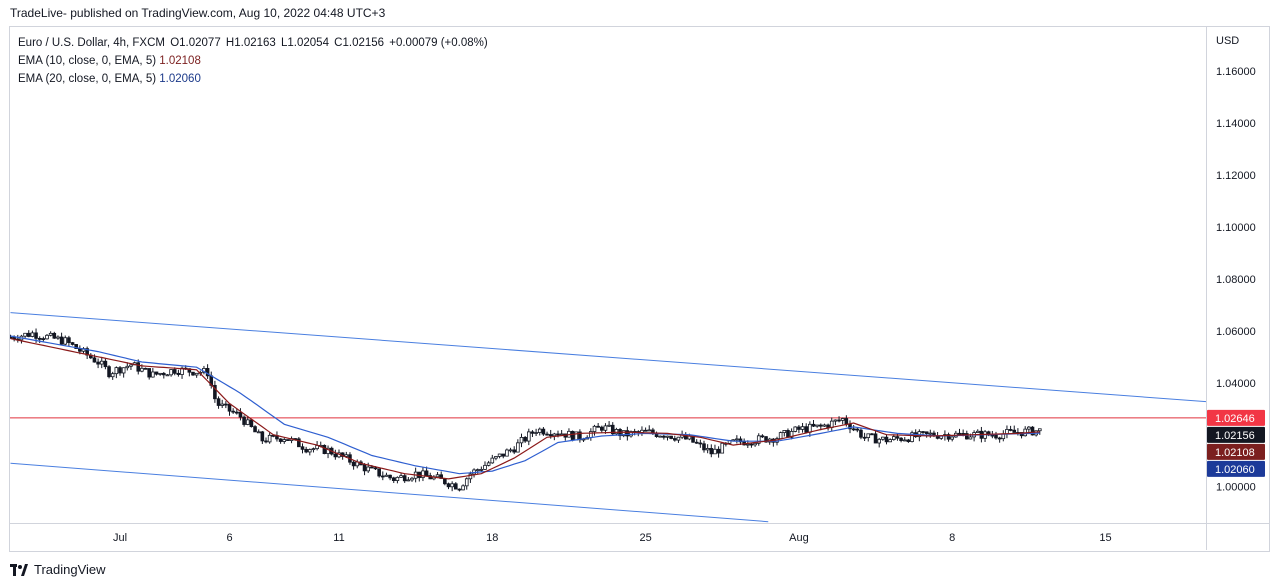 Image resolution: width=1280 pixels, height=587 pixels. I want to click on price-tag-label: 1.02060, so click(1235, 470).